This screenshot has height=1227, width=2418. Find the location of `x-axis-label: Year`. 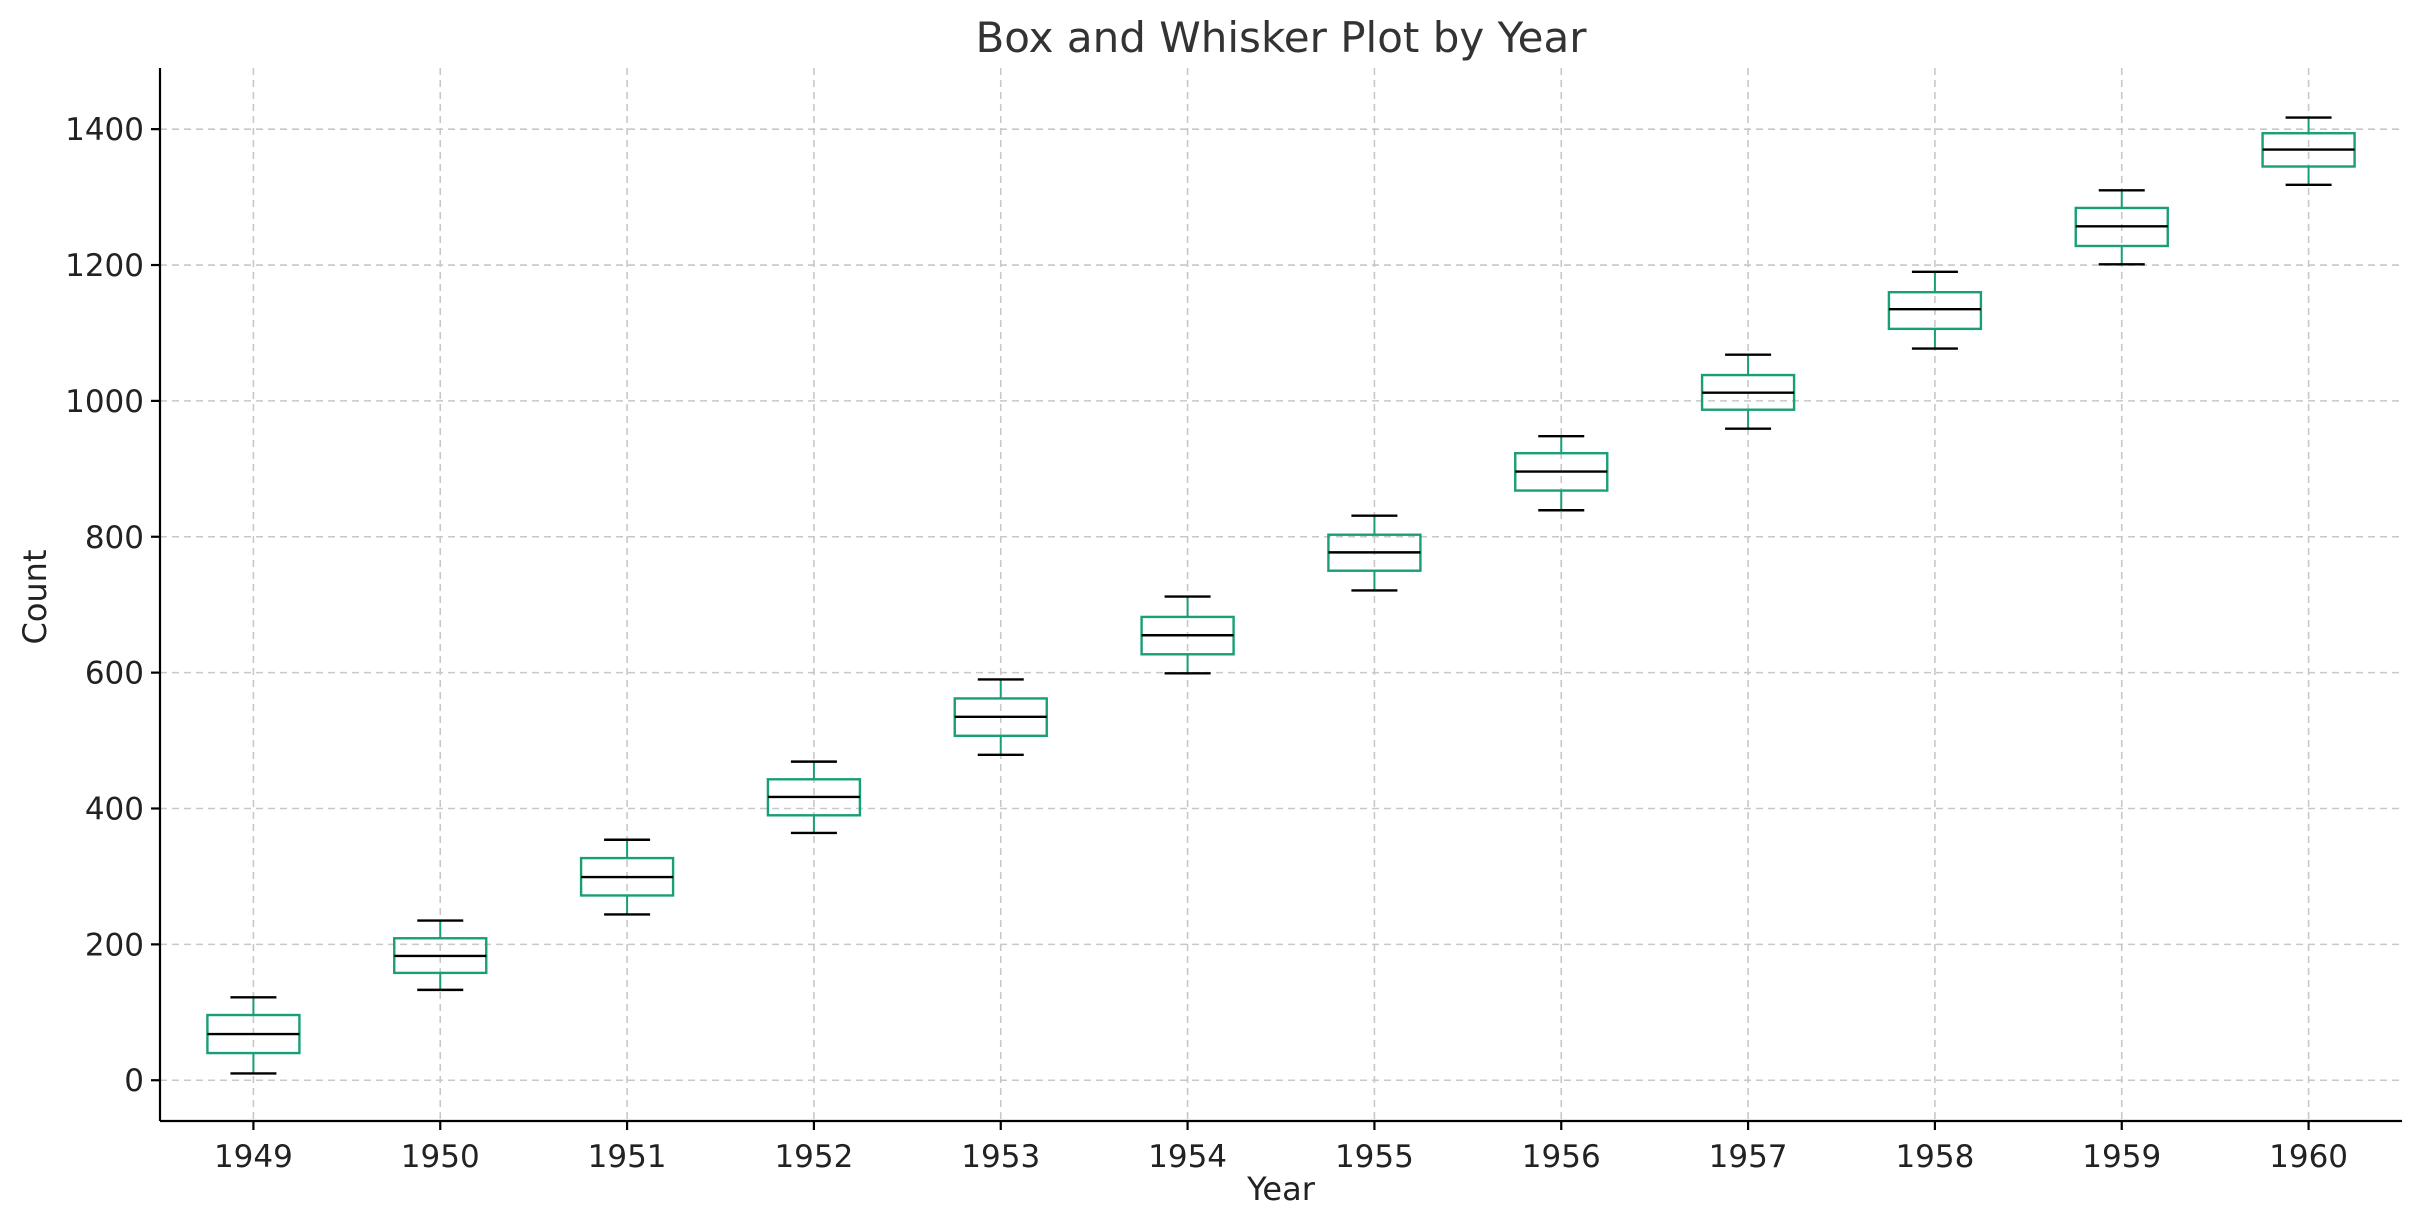

x-axis-label: Year is located at coordinates (1281, 1189).